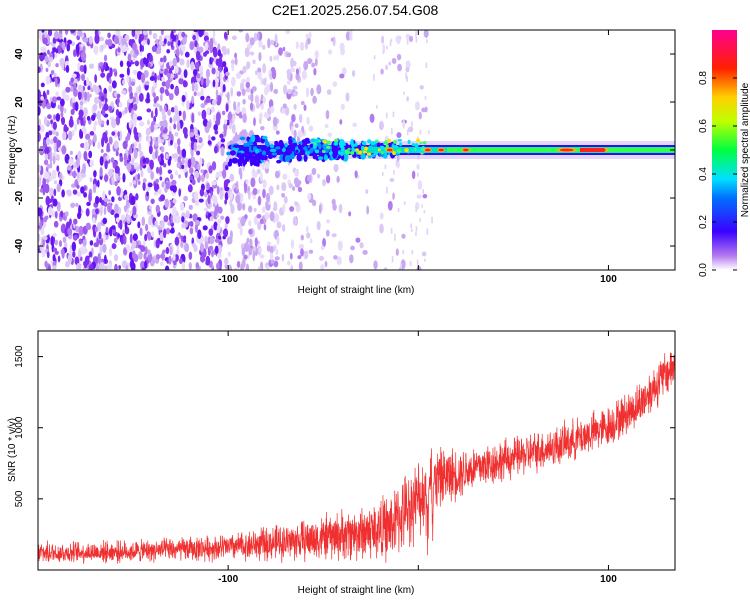  I want to click on y-tick-label: -20, so click(19, 197).